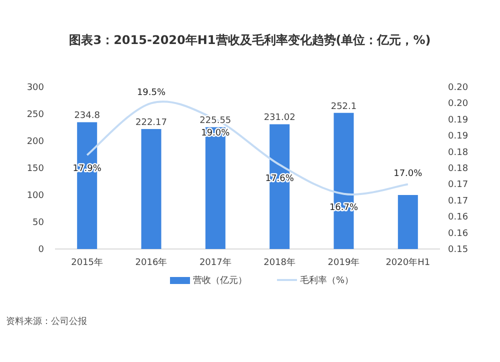  What do you see at coordinates (327, 280) in the screenshot?
I see `legend-label: 毛利率（%）` at bounding box center [327, 280].